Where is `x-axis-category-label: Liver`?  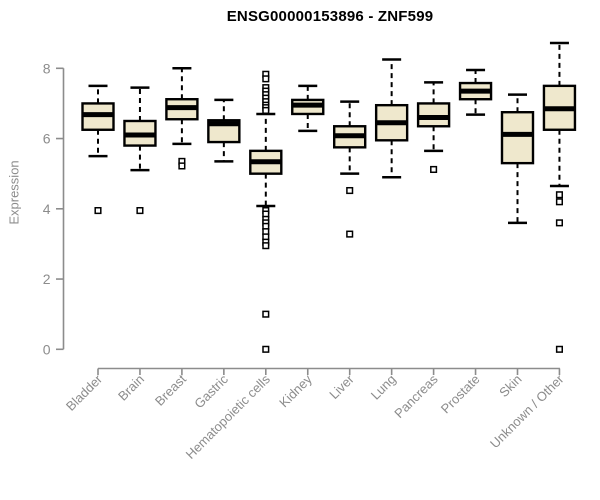
x-axis-category-label: Liver is located at coordinates (341, 386).